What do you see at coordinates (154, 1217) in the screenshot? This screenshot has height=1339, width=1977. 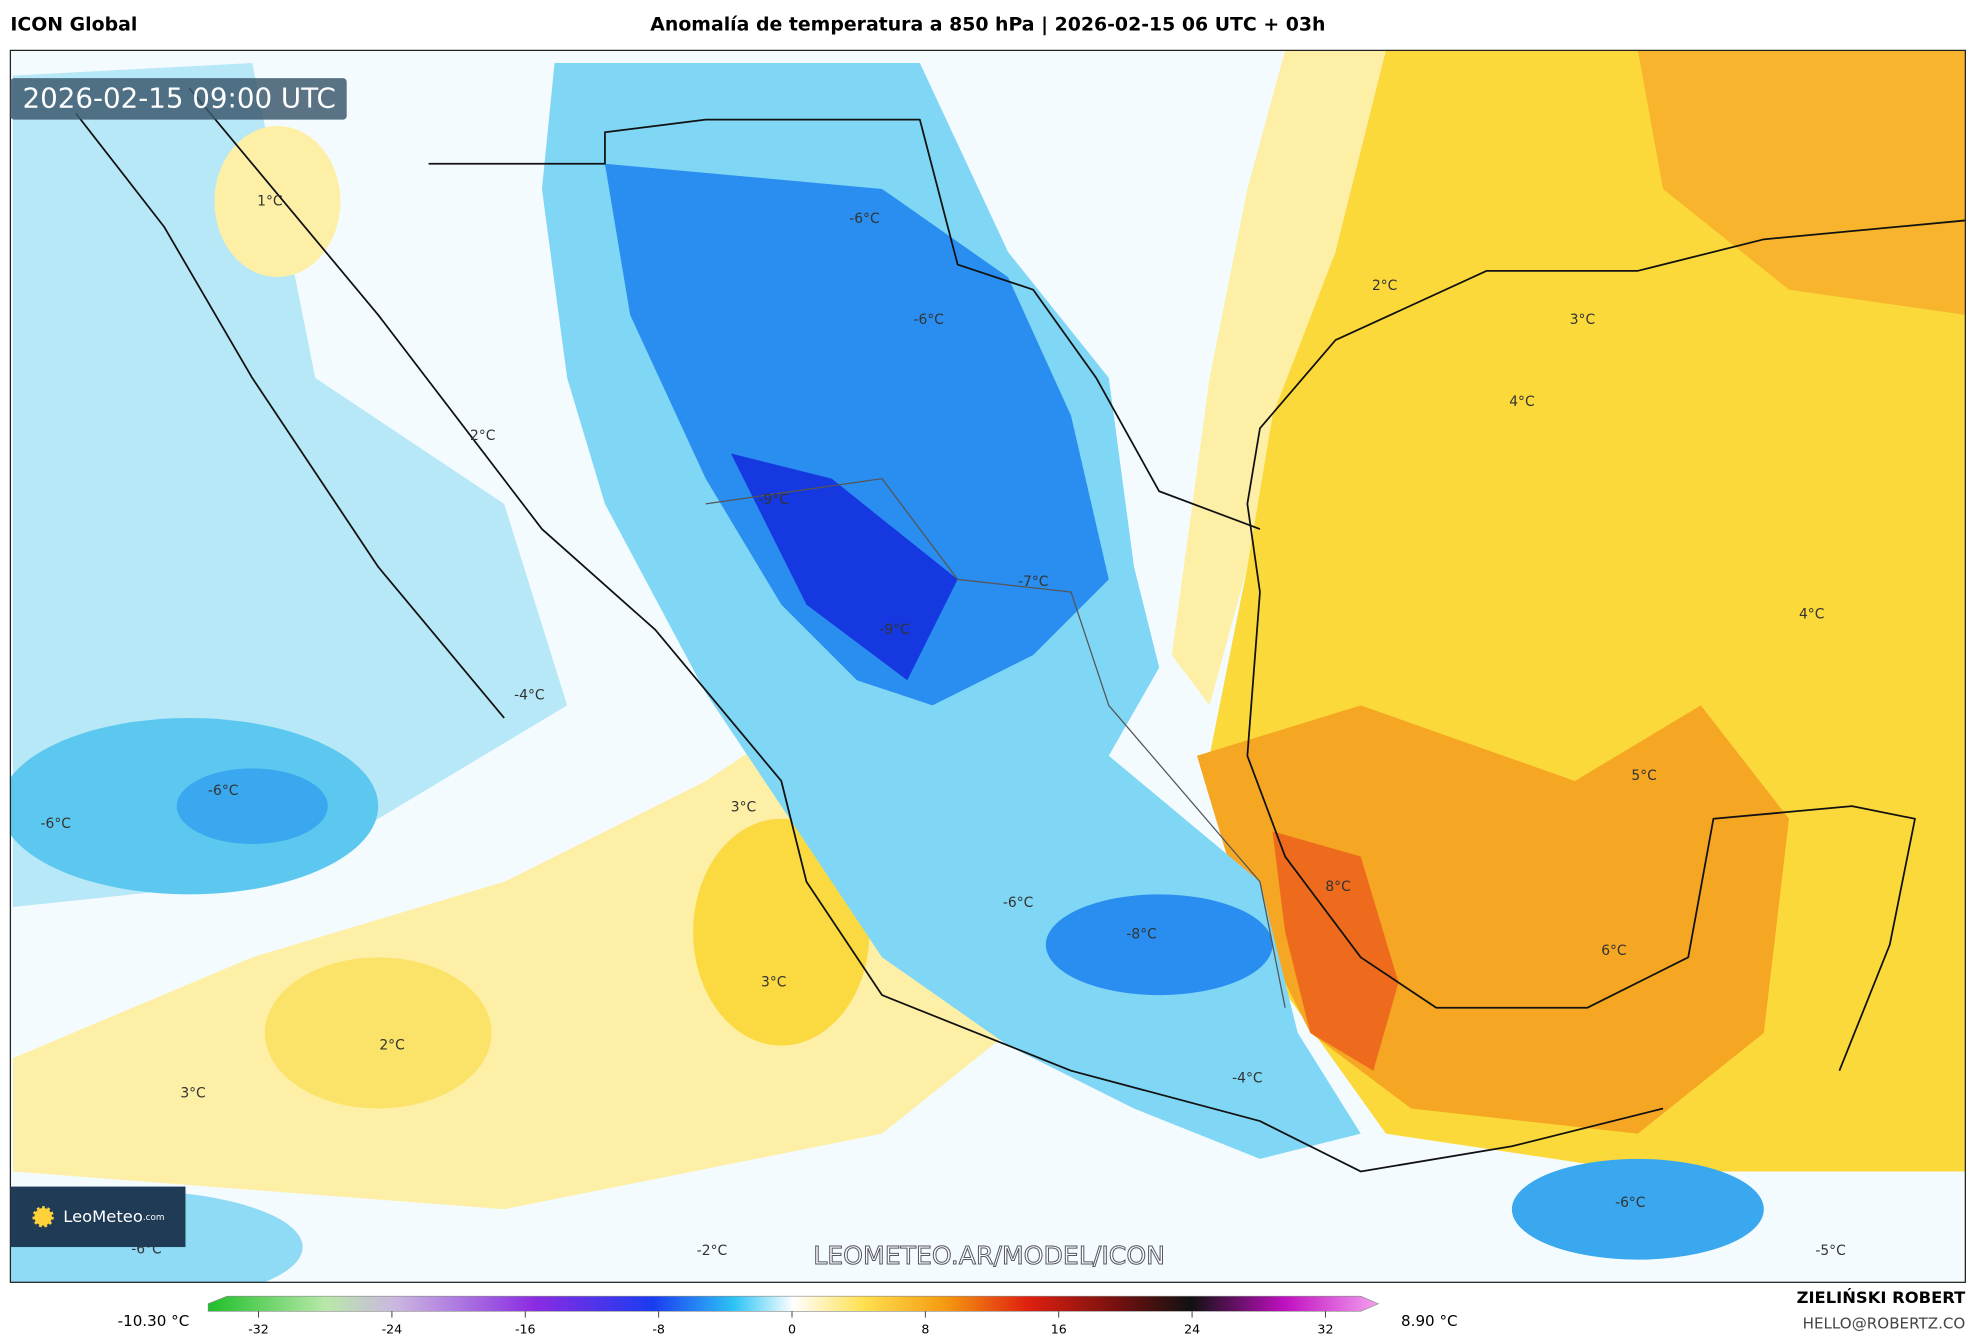 I see `logo-suffix: .com` at bounding box center [154, 1217].